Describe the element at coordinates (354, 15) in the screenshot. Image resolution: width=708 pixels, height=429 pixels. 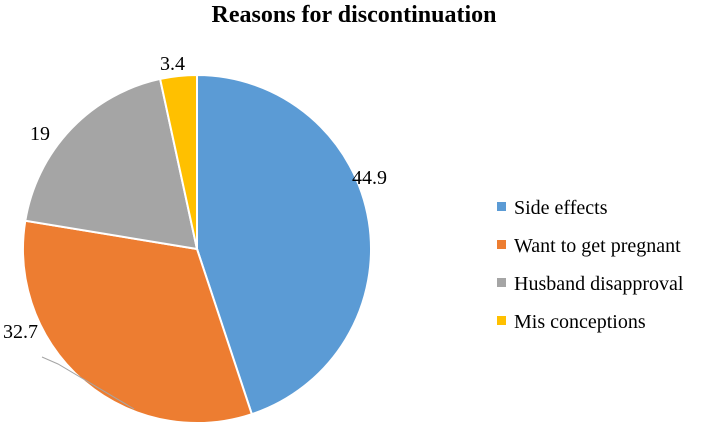
I see `chart-title: Reasons for discontinuation` at that location.